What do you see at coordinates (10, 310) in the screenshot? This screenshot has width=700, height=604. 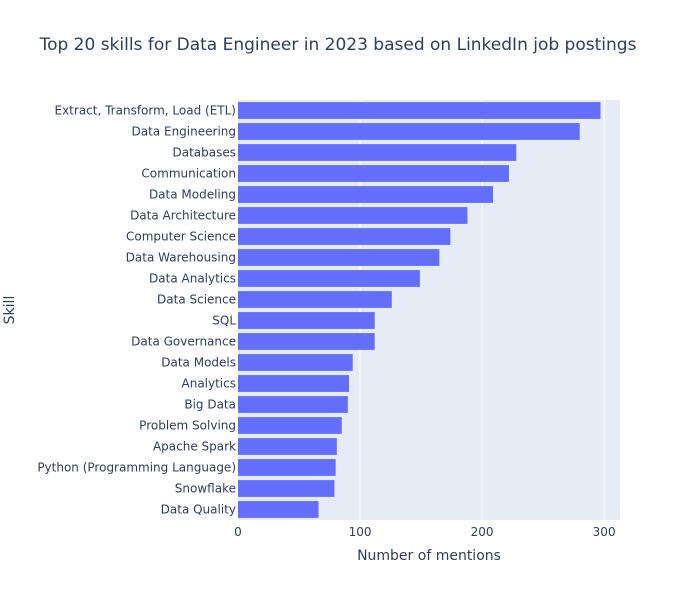 I see `y-axis-title: Skill` at bounding box center [10, 310].